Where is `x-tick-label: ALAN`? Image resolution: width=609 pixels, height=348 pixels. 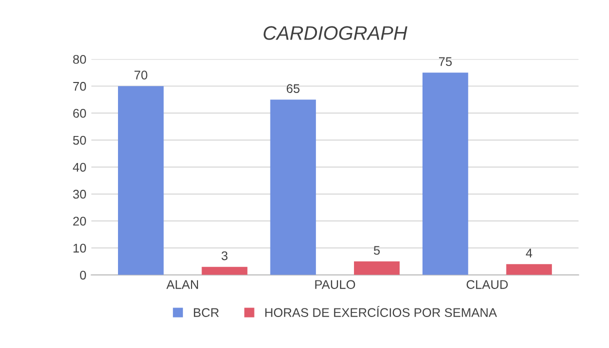
x-tick-label: ALAN is located at coordinates (182, 284).